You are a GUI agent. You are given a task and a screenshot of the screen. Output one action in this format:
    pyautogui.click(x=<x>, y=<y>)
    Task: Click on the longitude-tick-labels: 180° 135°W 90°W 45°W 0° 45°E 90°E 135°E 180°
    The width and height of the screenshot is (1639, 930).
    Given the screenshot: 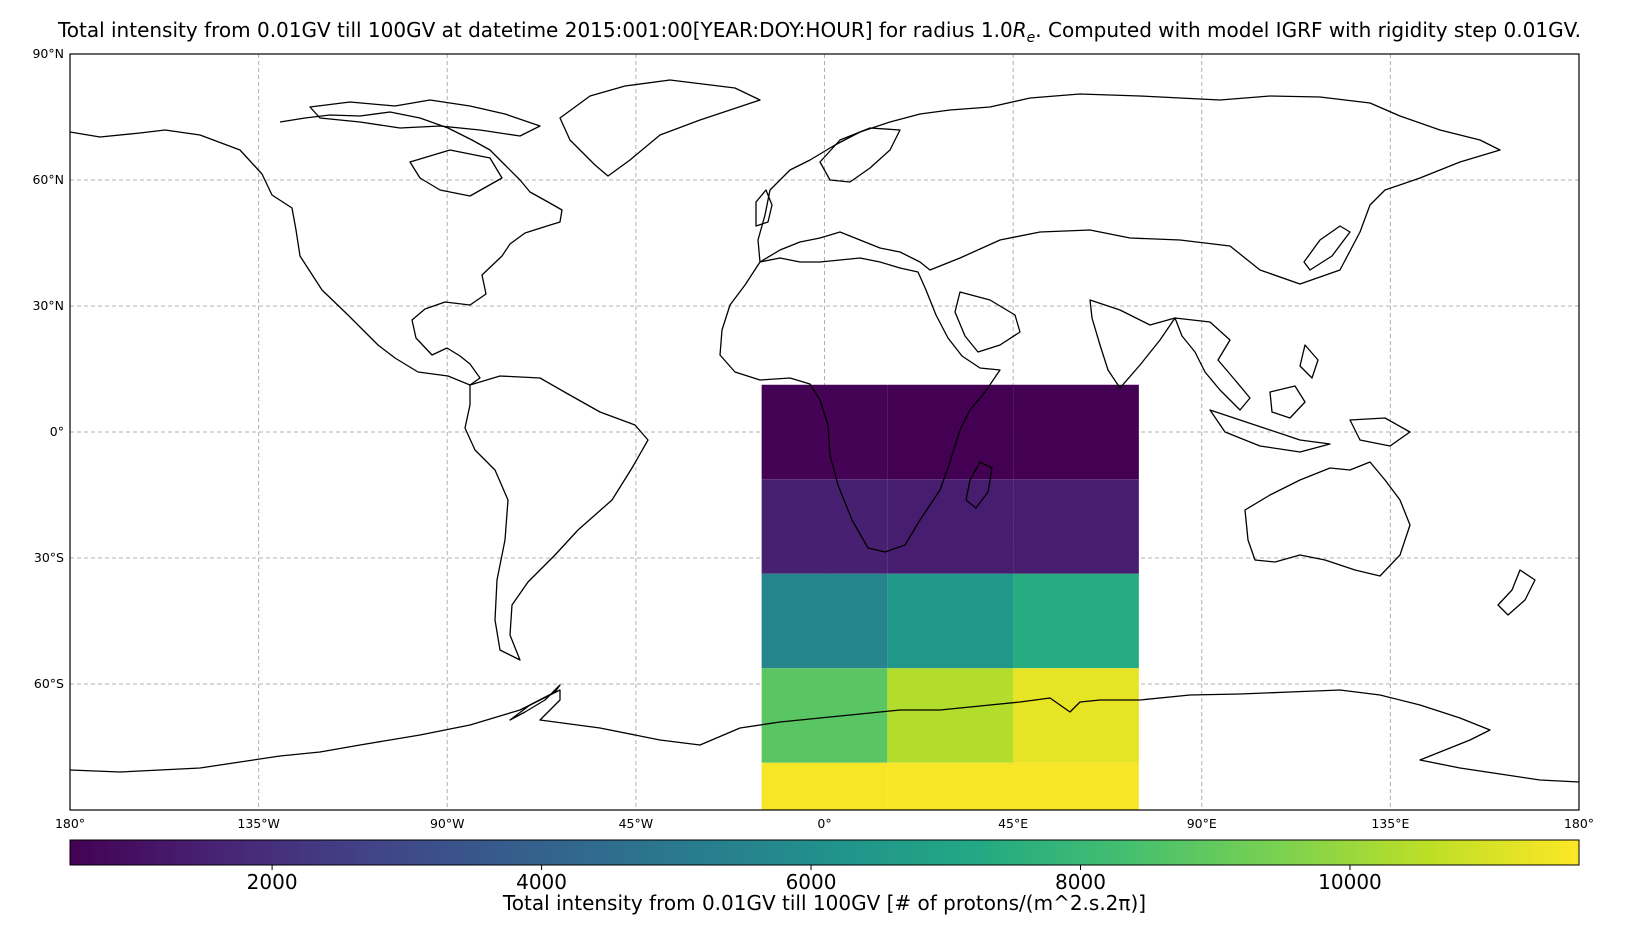 What is the action you would take?
    pyautogui.click(x=824, y=823)
    